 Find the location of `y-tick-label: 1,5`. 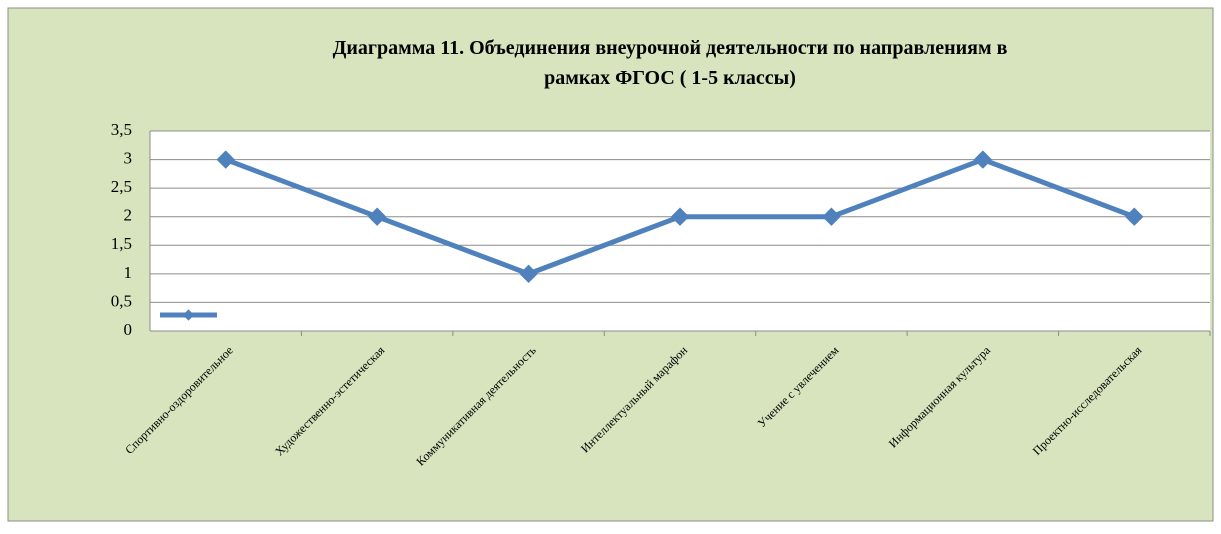

y-tick-label: 1,5 is located at coordinates (121, 243).